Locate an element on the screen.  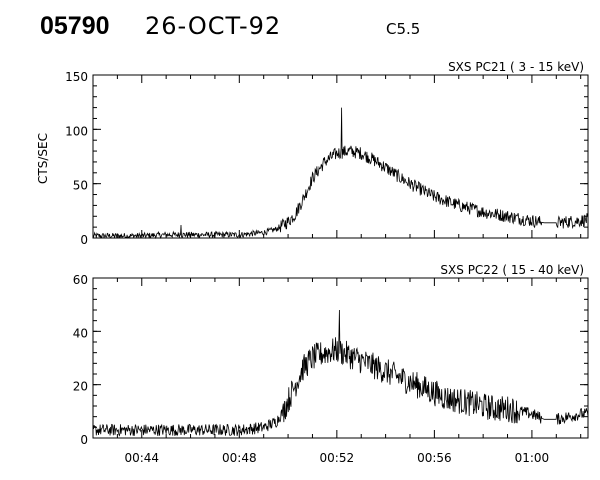
y-tick-label-pc21: 100 is located at coordinates (76, 131).